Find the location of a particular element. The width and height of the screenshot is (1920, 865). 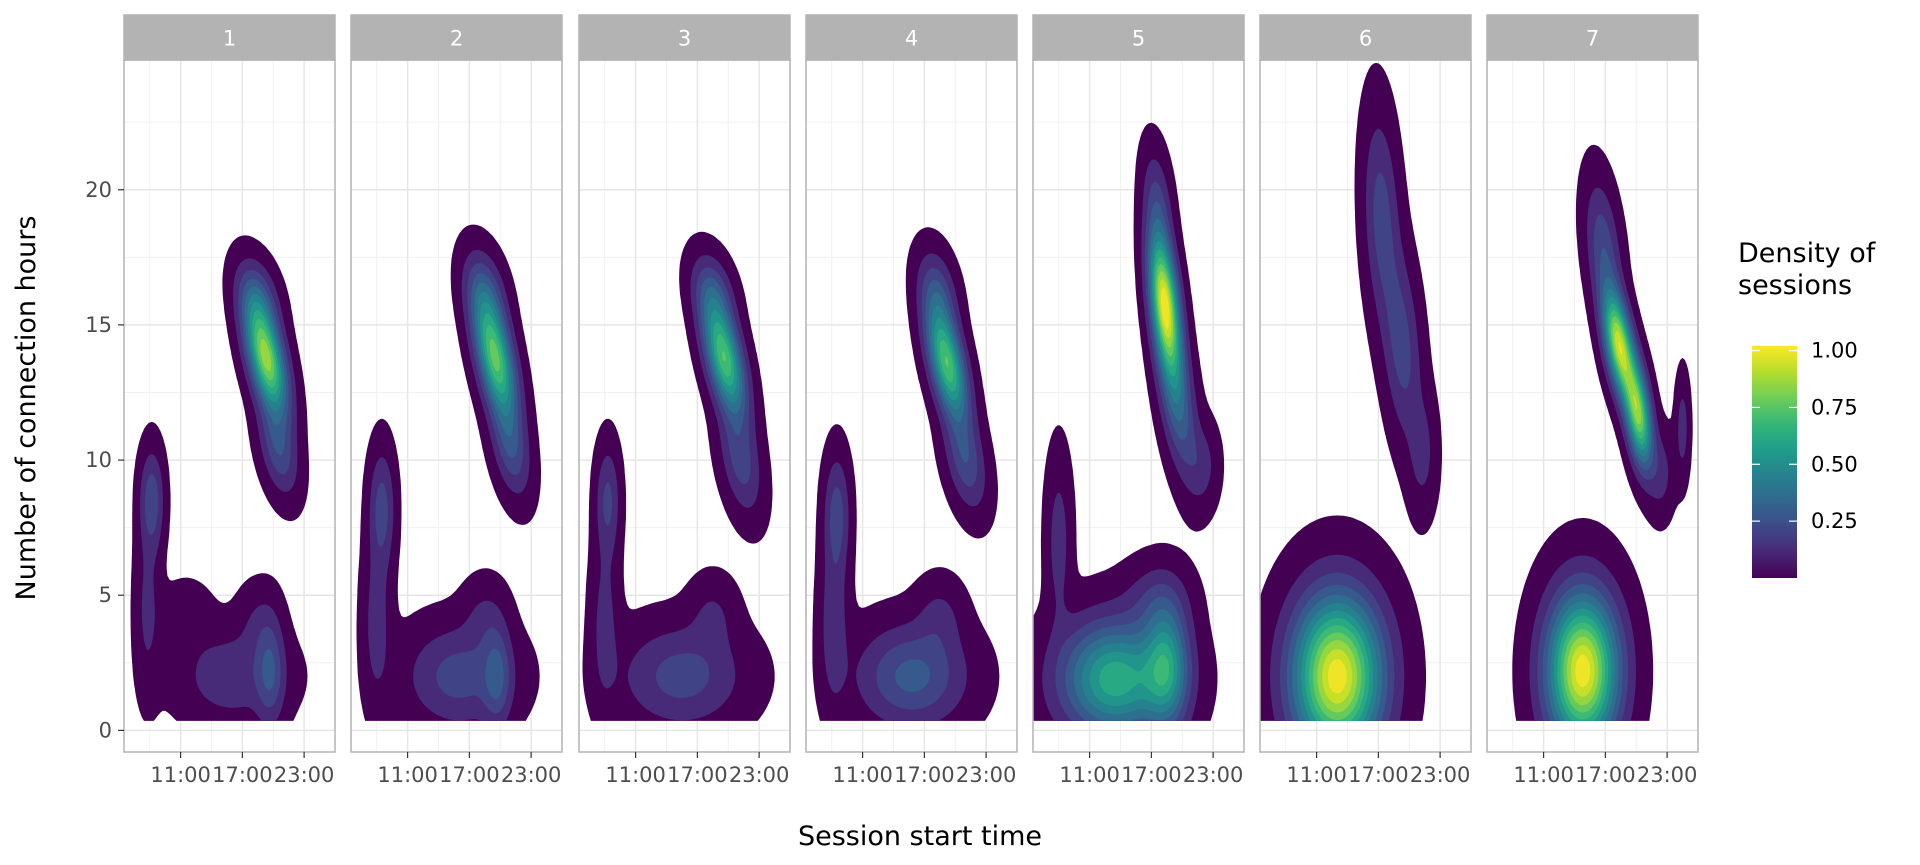

facet-panel-3: 3 11:00 17:00 23:00 is located at coordinates (684, 400).